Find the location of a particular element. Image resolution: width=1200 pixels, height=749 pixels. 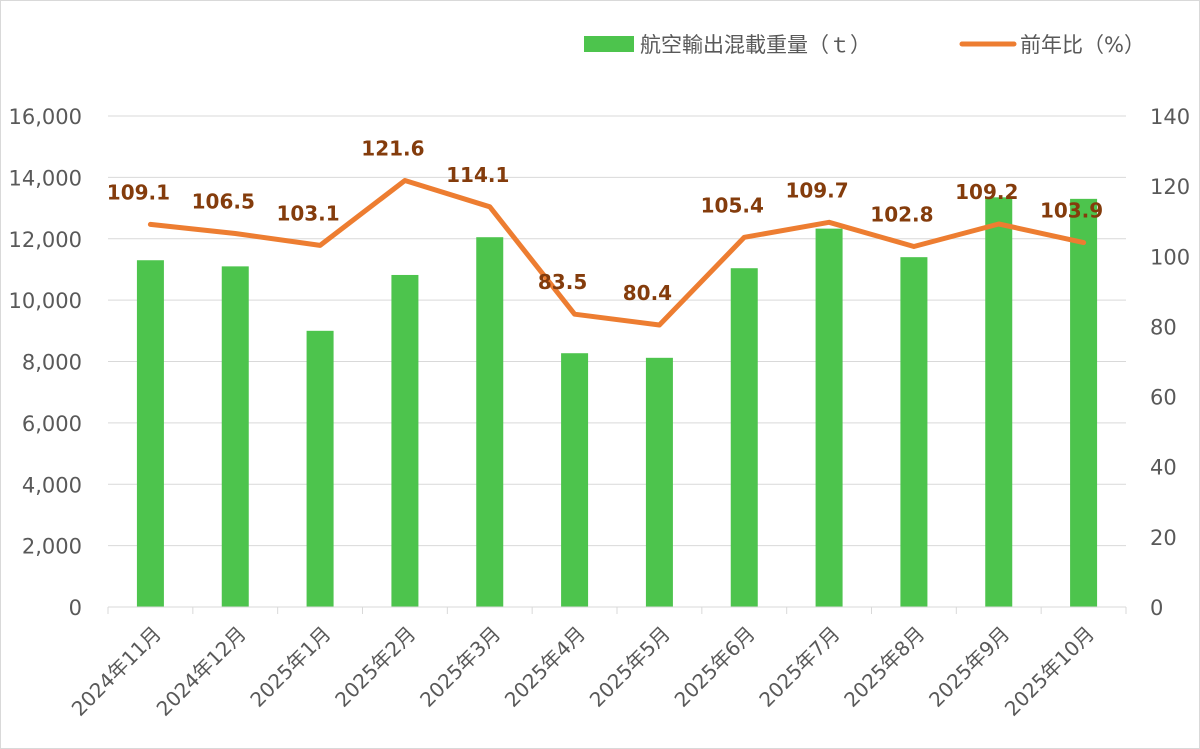

legend: 航空輸出混載重量（ｔ） 前年比（%） is located at coordinates (864, 45).